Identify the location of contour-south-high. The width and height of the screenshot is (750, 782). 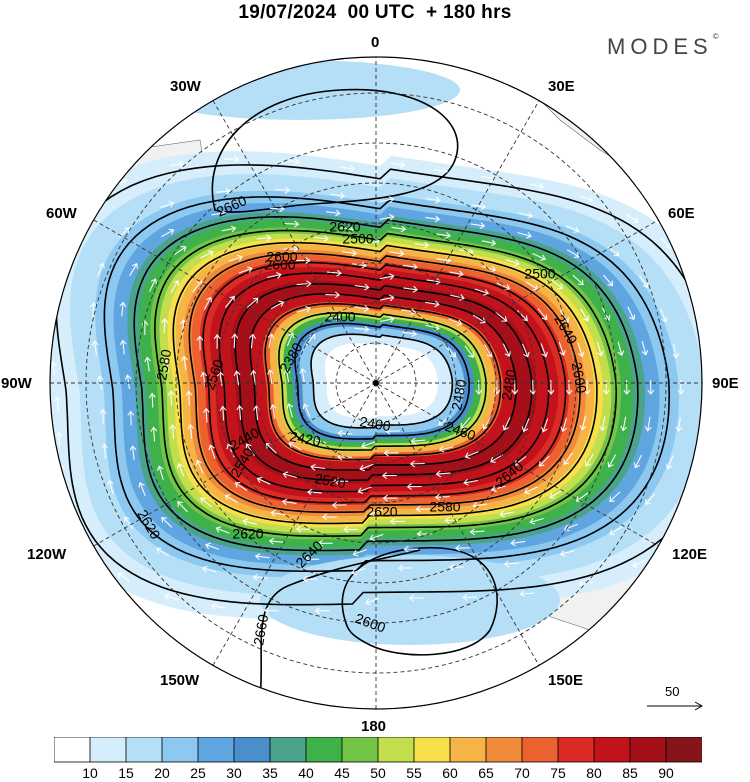
(419, 601).